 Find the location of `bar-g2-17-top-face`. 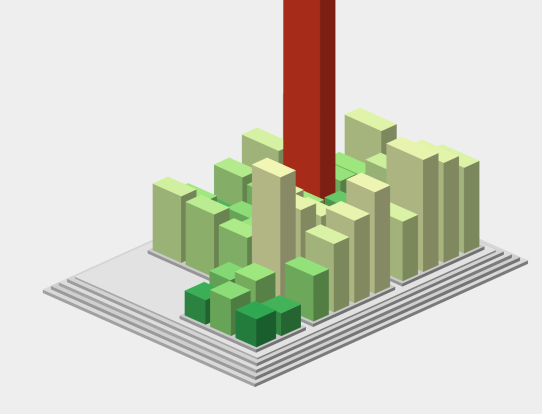

bar-g2-17-top-face is located at coordinates (174, 186).